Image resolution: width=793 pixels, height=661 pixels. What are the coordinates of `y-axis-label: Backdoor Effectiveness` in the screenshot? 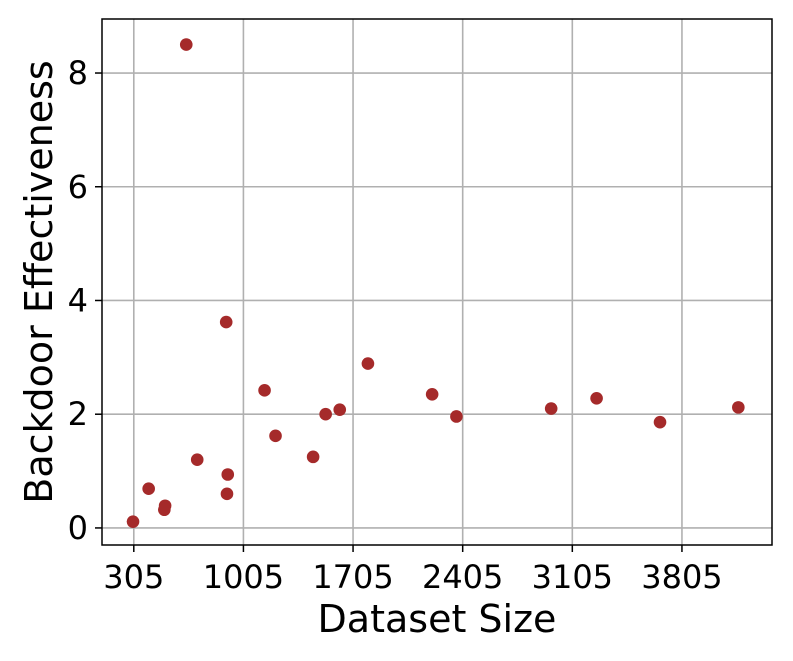 It's located at (39, 281).